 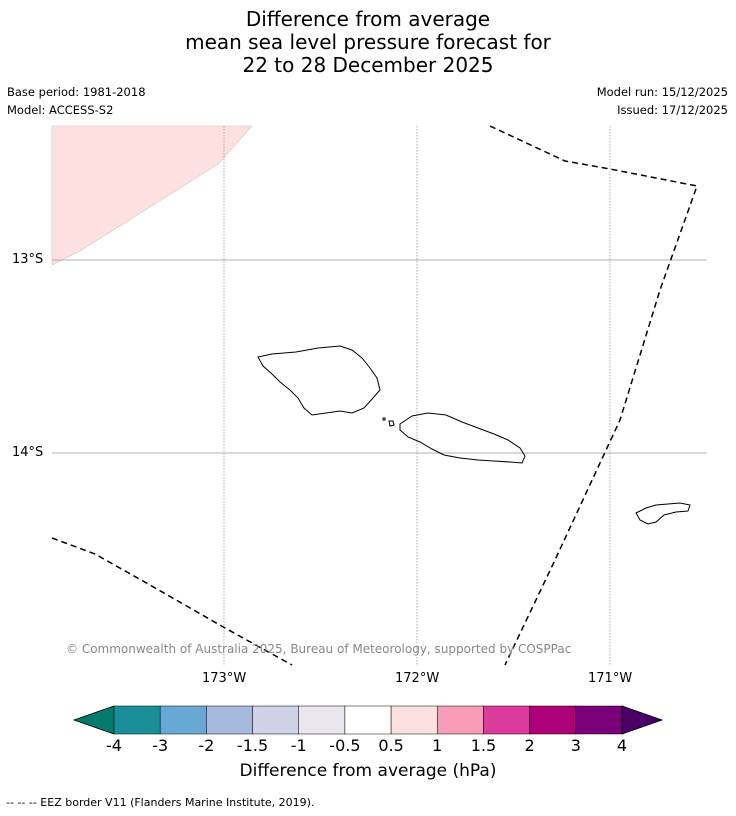 I want to click on eez-border-south-west, so click(x=172, y=601).